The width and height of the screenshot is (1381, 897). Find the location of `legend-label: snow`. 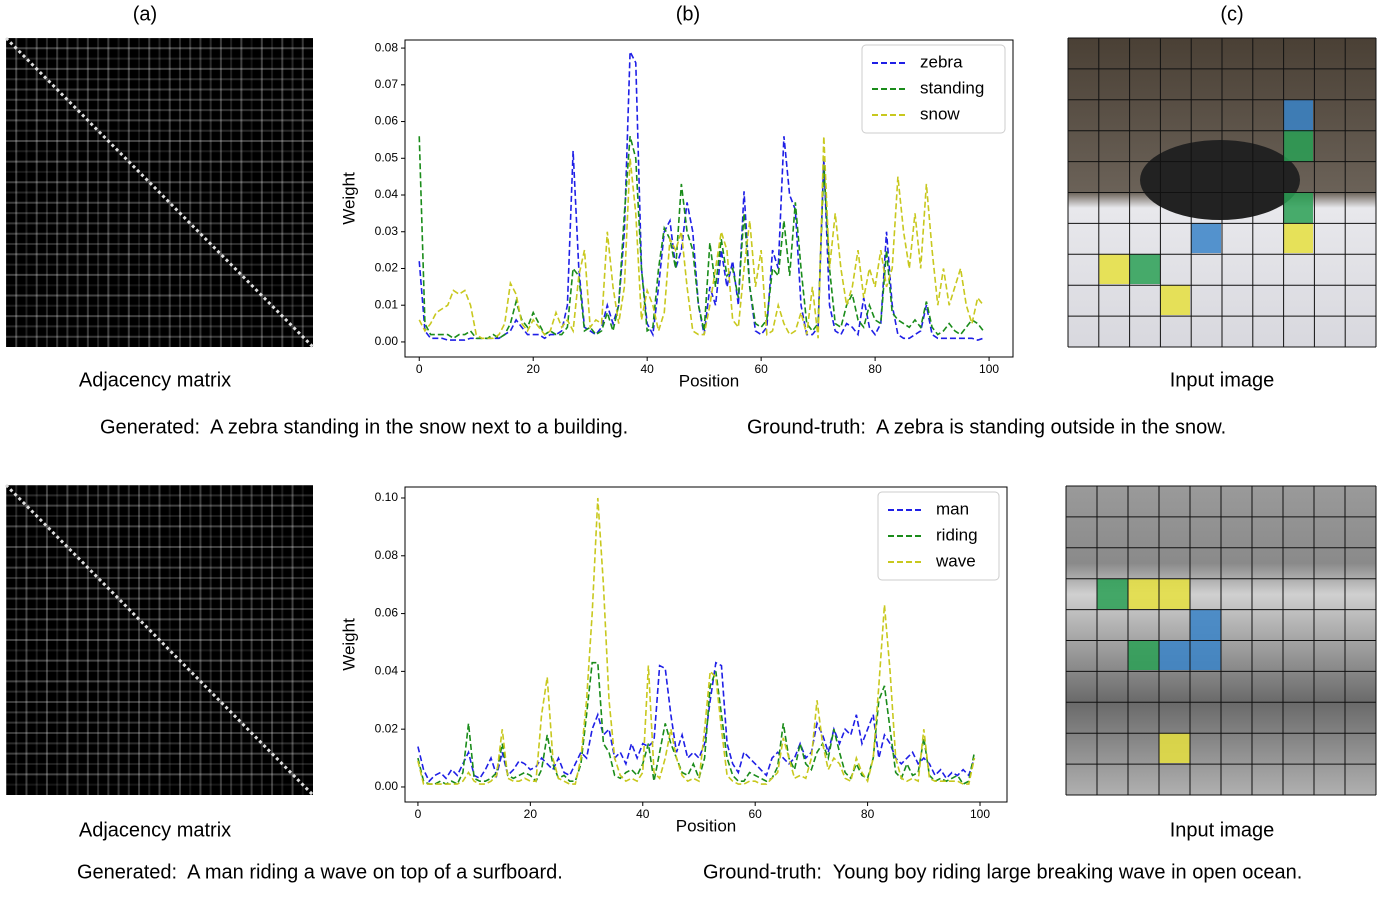

legend-label: snow is located at coordinates (940, 113).